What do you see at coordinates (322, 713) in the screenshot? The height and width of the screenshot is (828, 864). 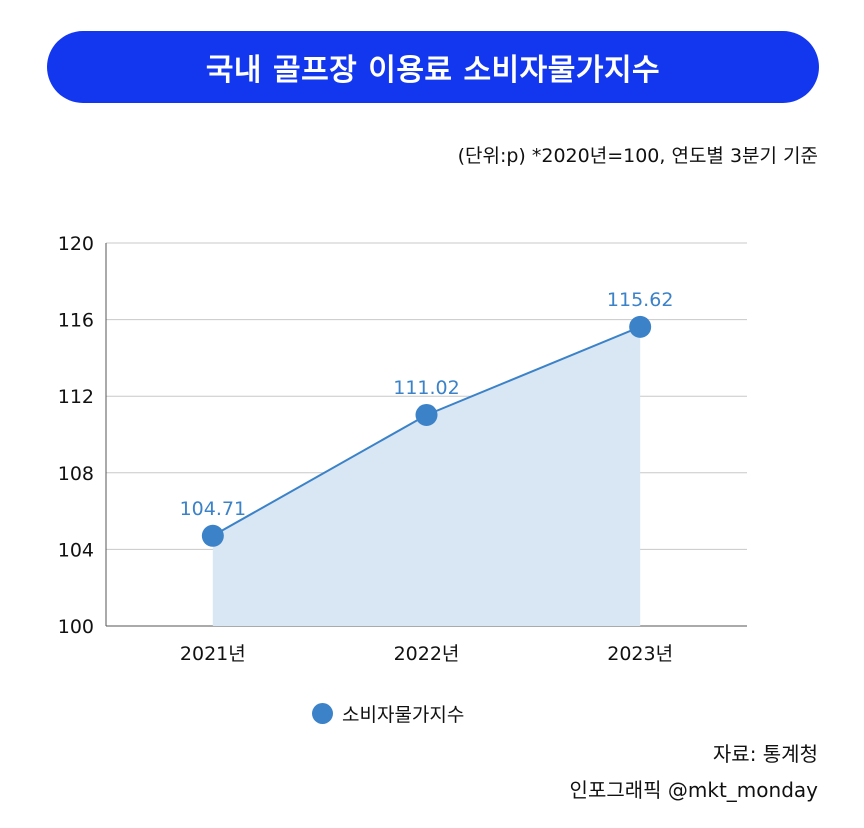 I see `legend-marker` at bounding box center [322, 713].